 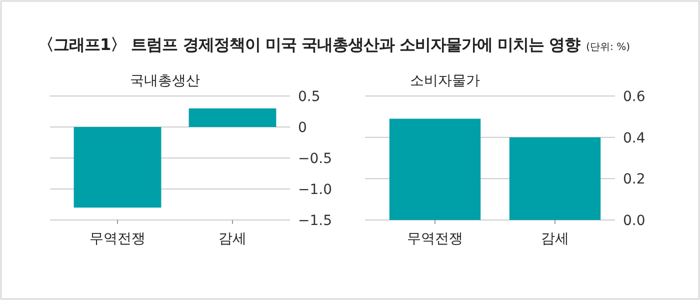 What do you see at coordinates (445, 81) in the screenshot?
I see `chart-title: 소비자물가` at bounding box center [445, 81].